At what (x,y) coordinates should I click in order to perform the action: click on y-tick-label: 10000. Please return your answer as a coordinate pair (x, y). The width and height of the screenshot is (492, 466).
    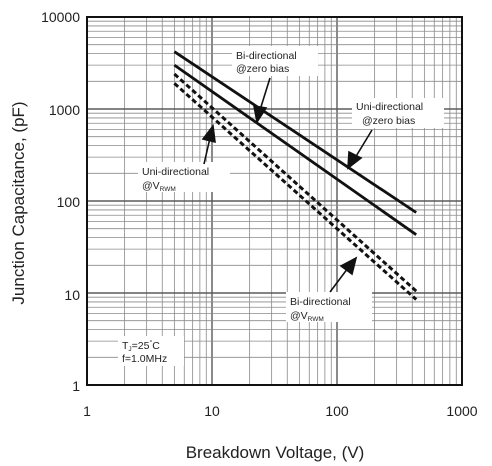
    Looking at the image, I should click on (60, 17).